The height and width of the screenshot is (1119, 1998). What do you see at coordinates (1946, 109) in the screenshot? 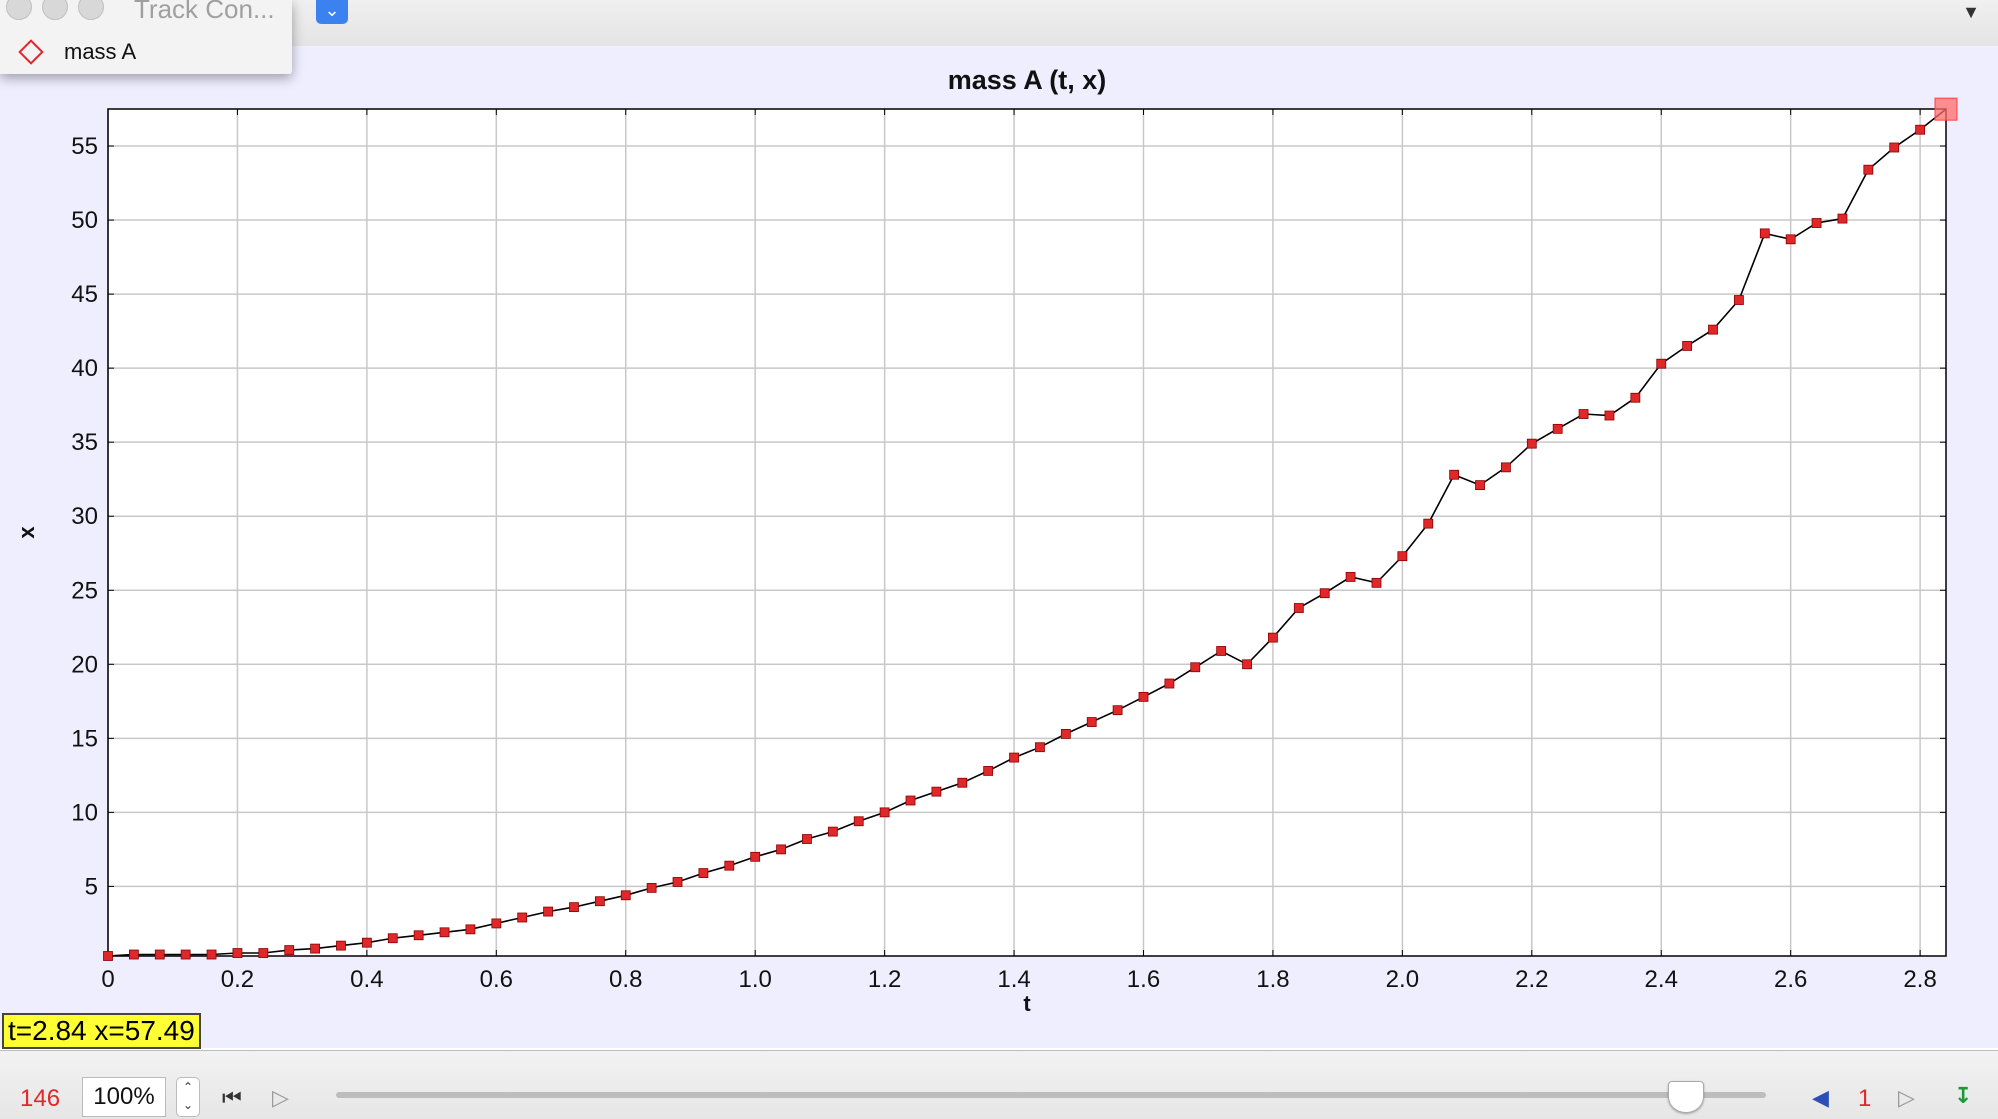
I see `selected-data-point` at bounding box center [1946, 109].